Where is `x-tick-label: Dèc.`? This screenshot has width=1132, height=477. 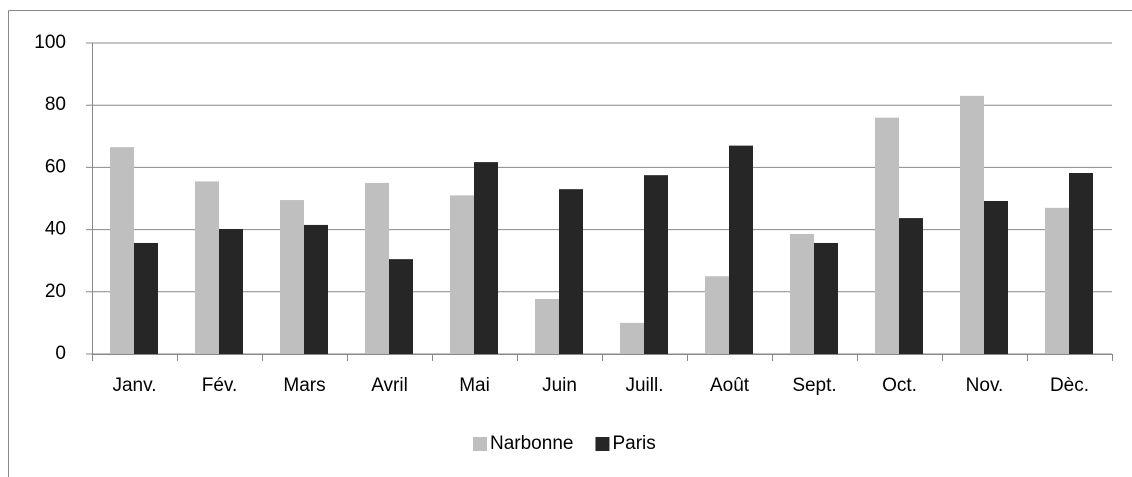
x-tick-label: Dèc. is located at coordinates (1069, 385).